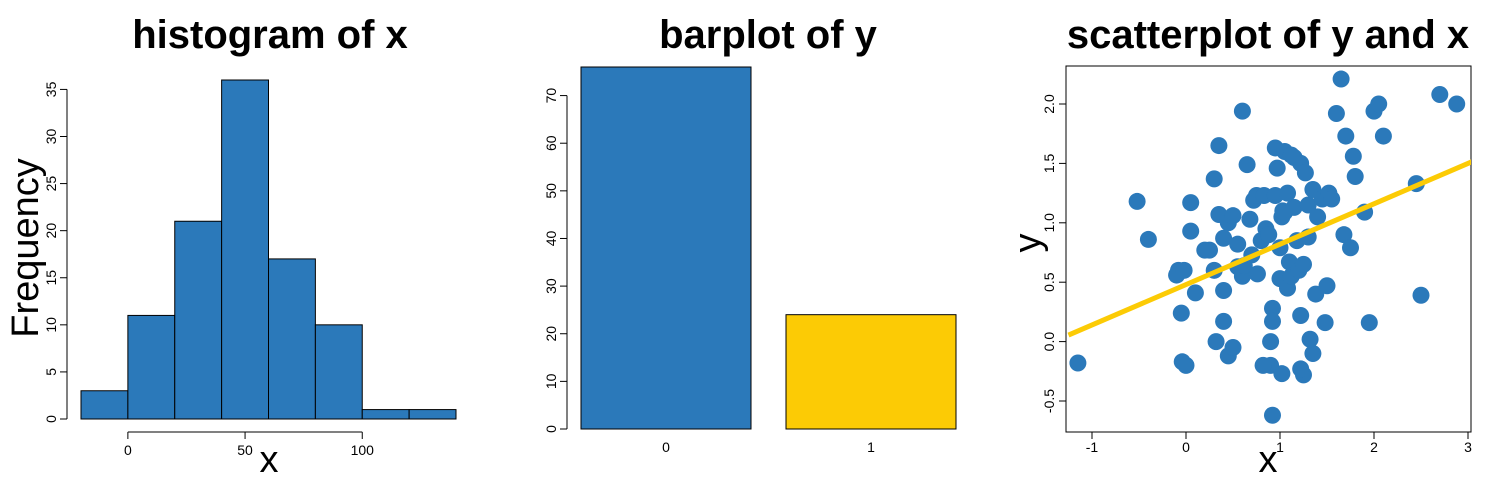 The image size is (1500, 500). I want to click on histogram-y-tick-label: 5, so click(51, 372).